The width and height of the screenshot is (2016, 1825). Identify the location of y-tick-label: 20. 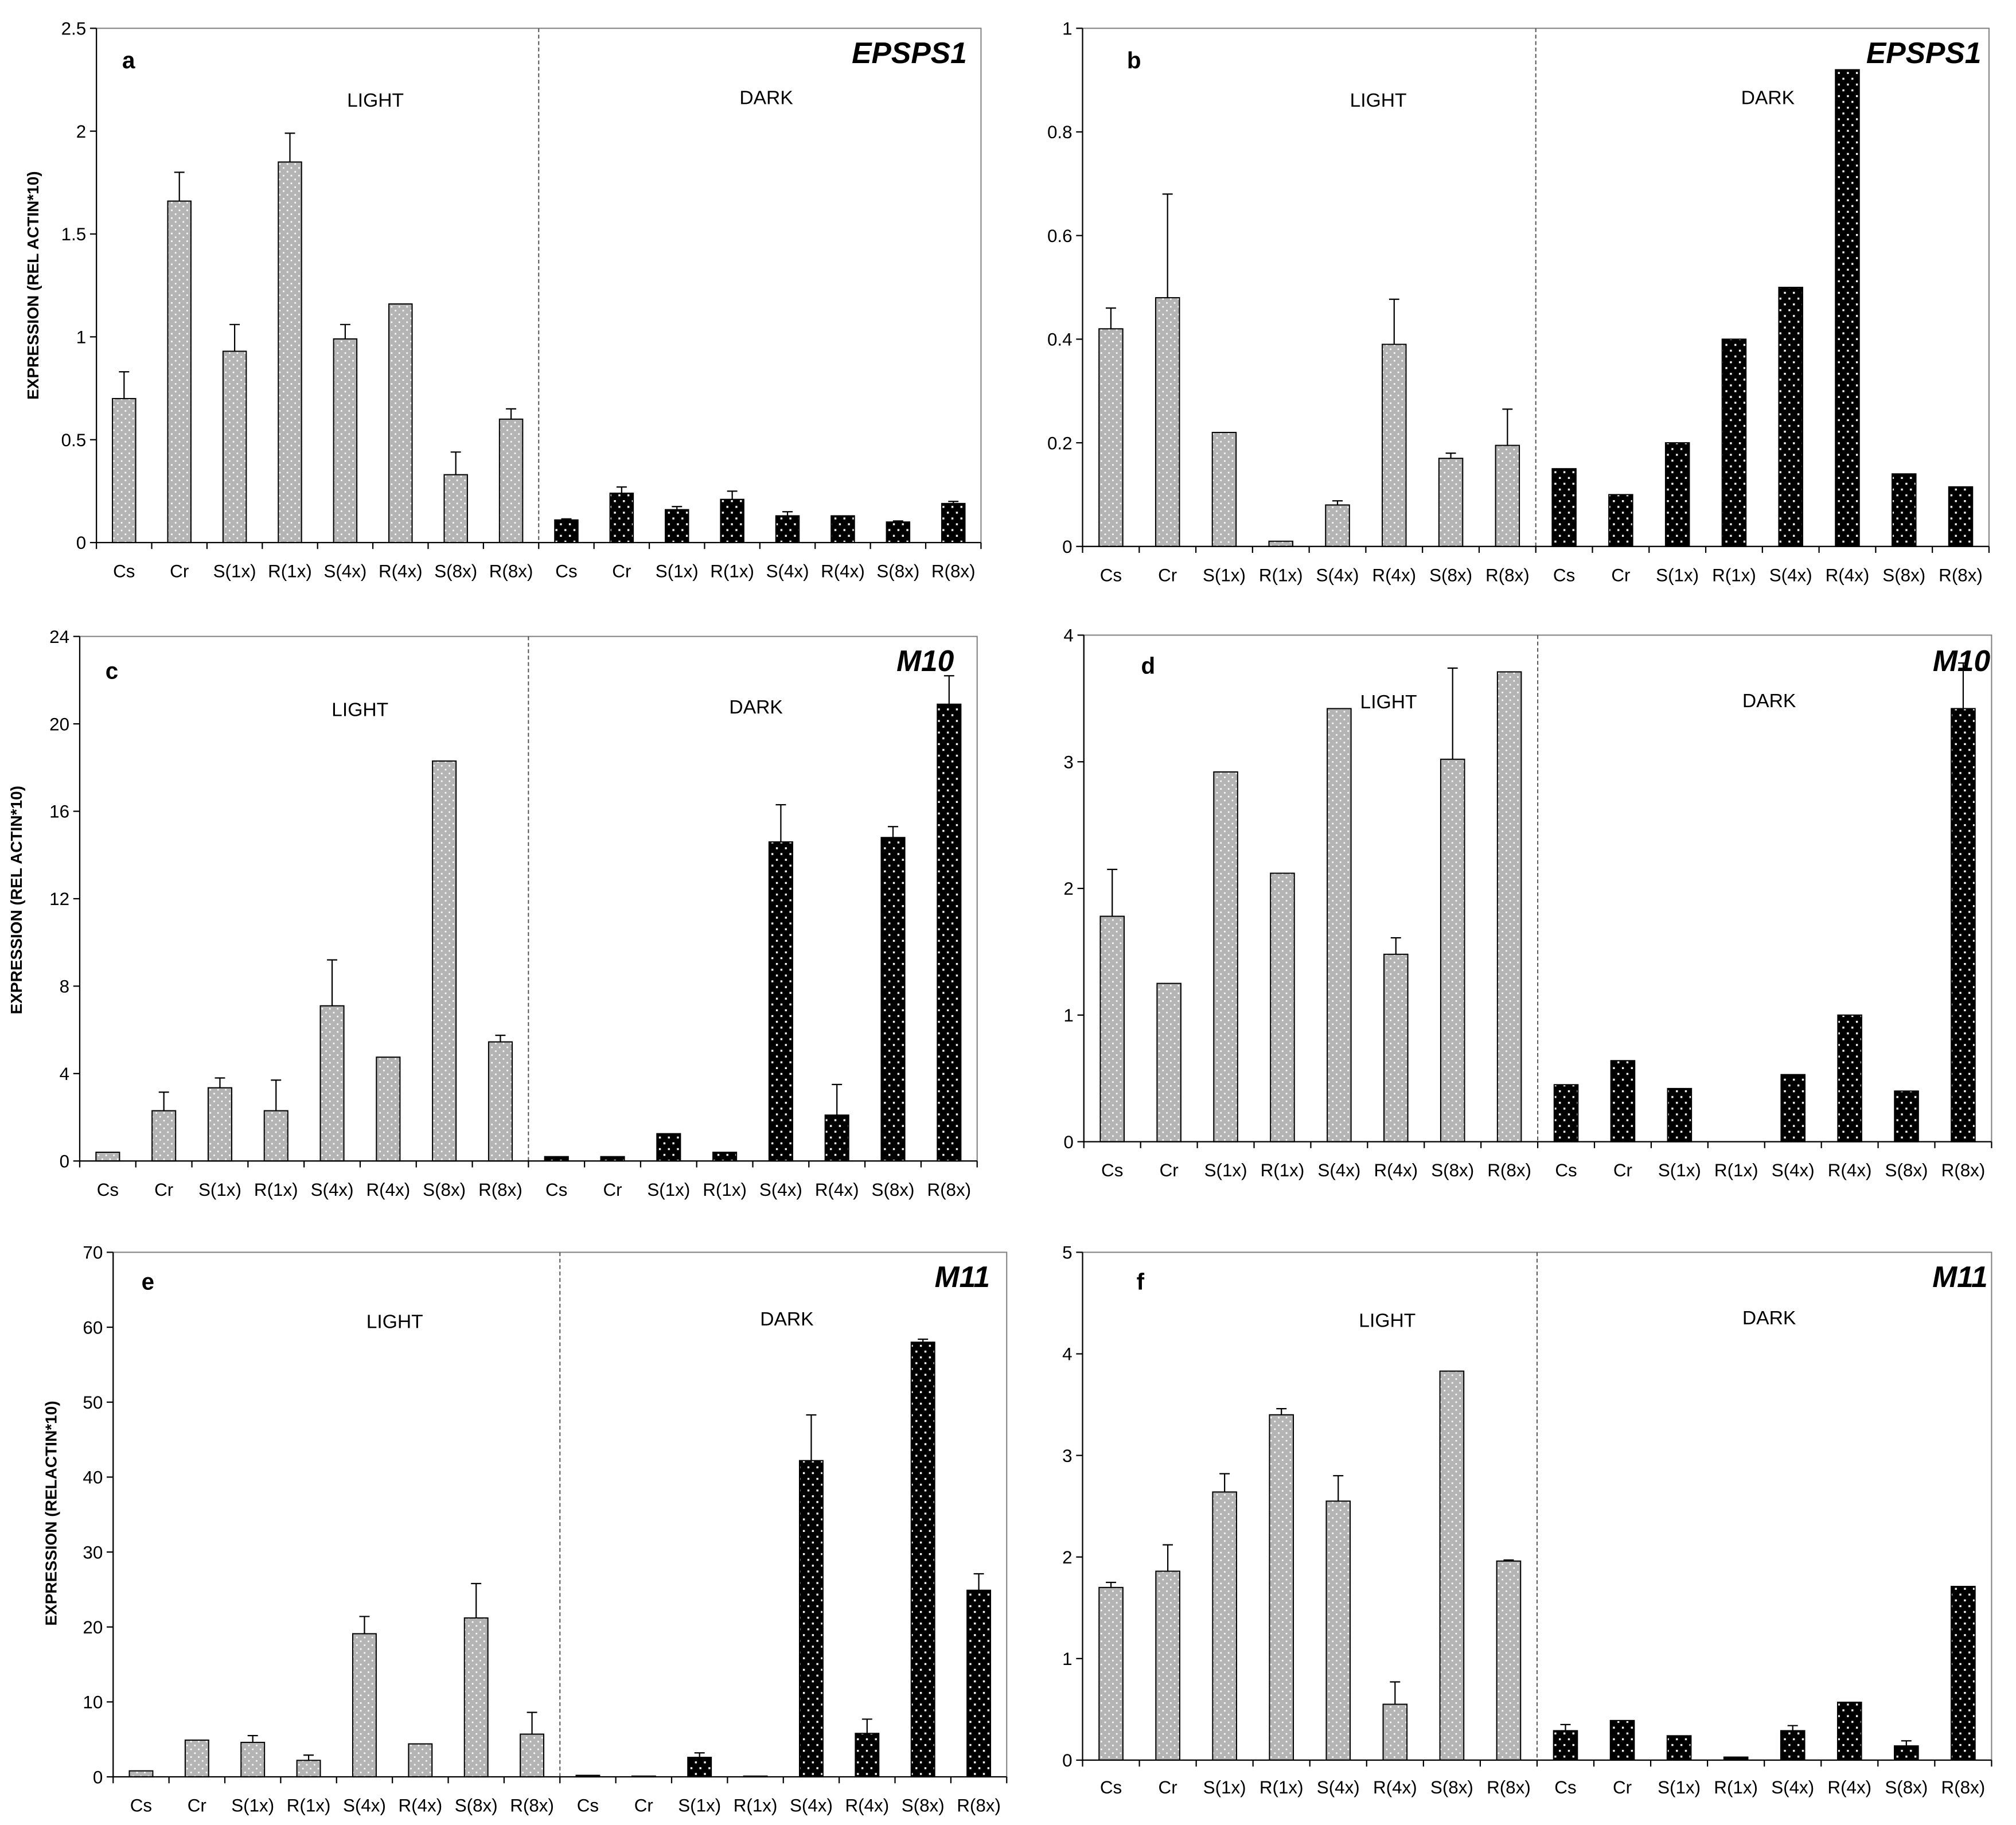
(59, 724).